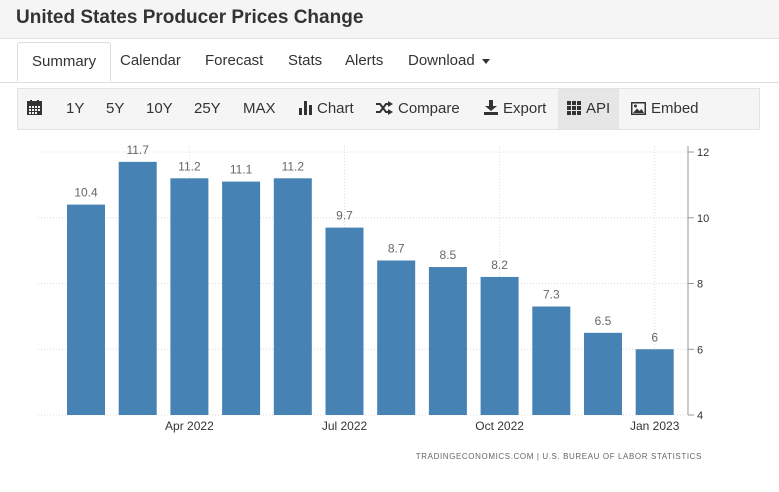 The height and width of the screenshot is (492, 779). I want to click on bar-jan-2023, so click(654, 382).